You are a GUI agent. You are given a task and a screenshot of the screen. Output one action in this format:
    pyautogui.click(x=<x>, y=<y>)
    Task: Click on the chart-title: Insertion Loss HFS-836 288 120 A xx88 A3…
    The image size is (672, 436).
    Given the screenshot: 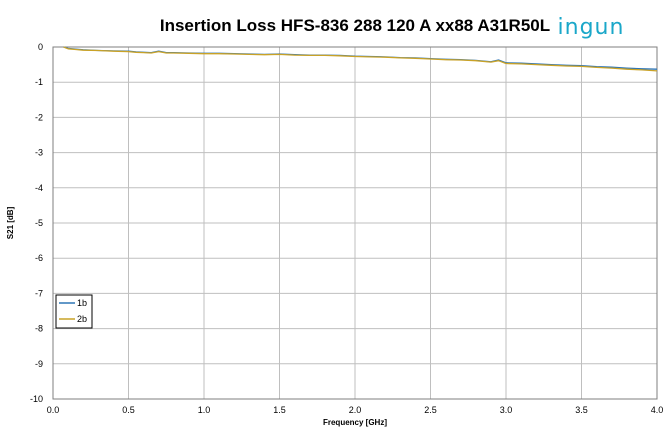 What is the action you would take?
    pyautogui.click(x=355, y=25)
    